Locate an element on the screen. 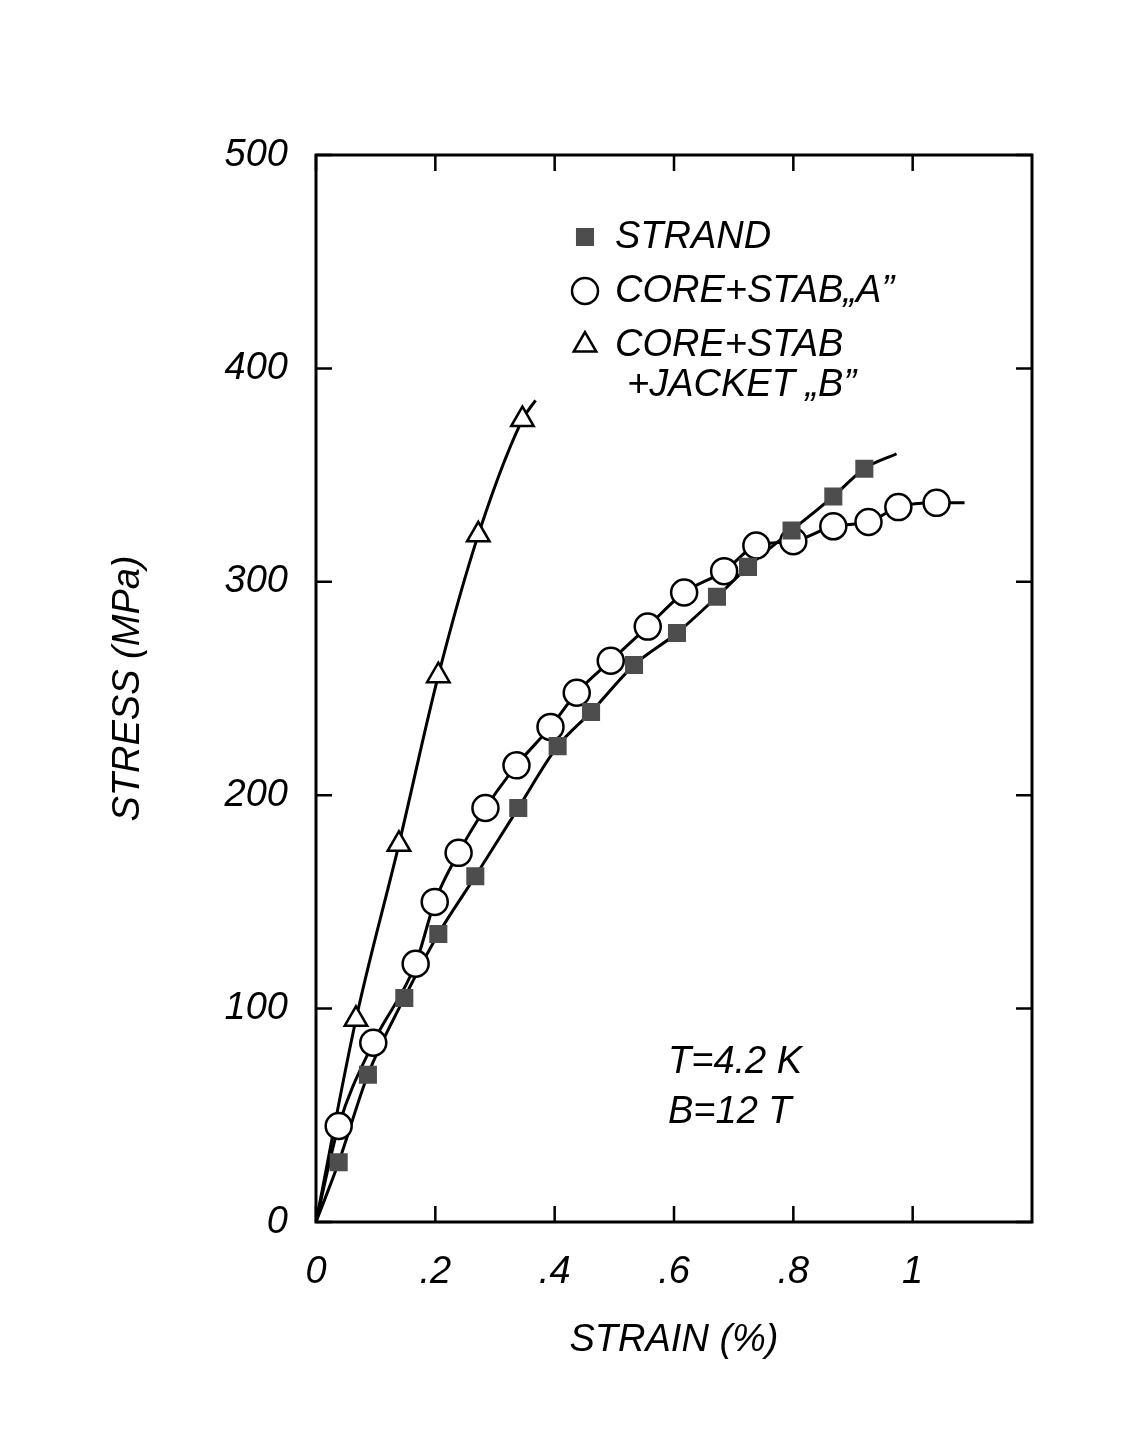 The image size is (1134, 1455). legend-label: CORE+STAB +JACKET „B” is located at coordinates (737, 362).